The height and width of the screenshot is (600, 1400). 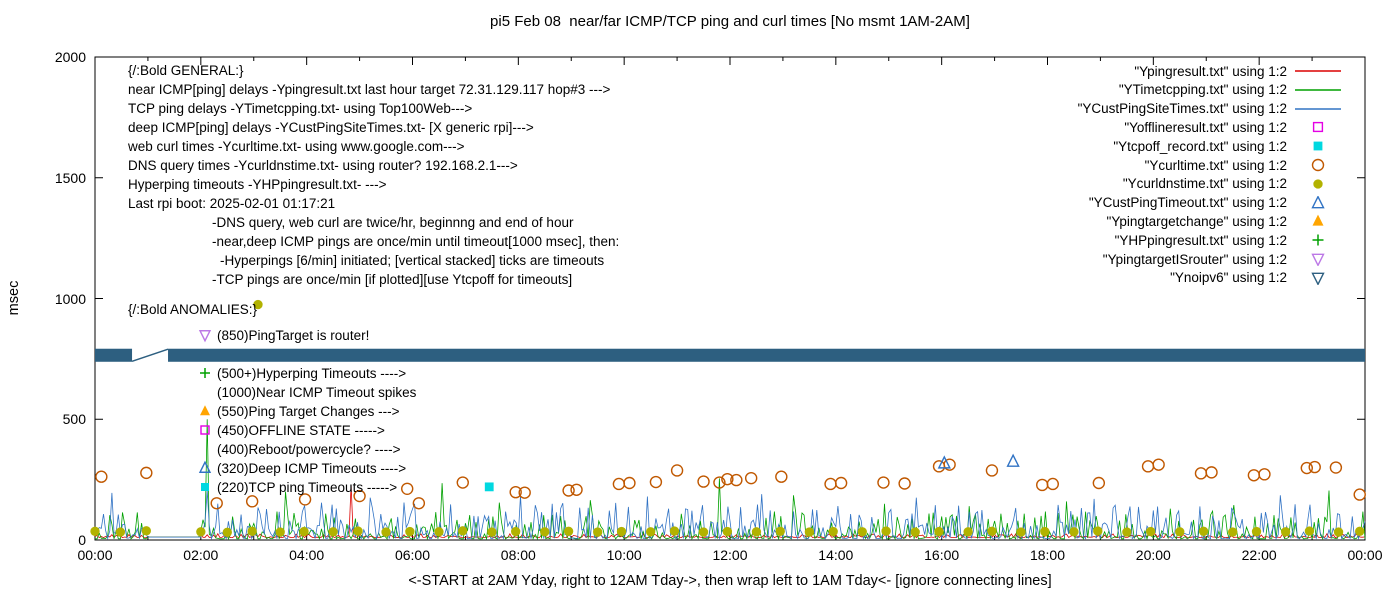 I want to click on x-tick-label: 12:00, so click(x=730, y=555).